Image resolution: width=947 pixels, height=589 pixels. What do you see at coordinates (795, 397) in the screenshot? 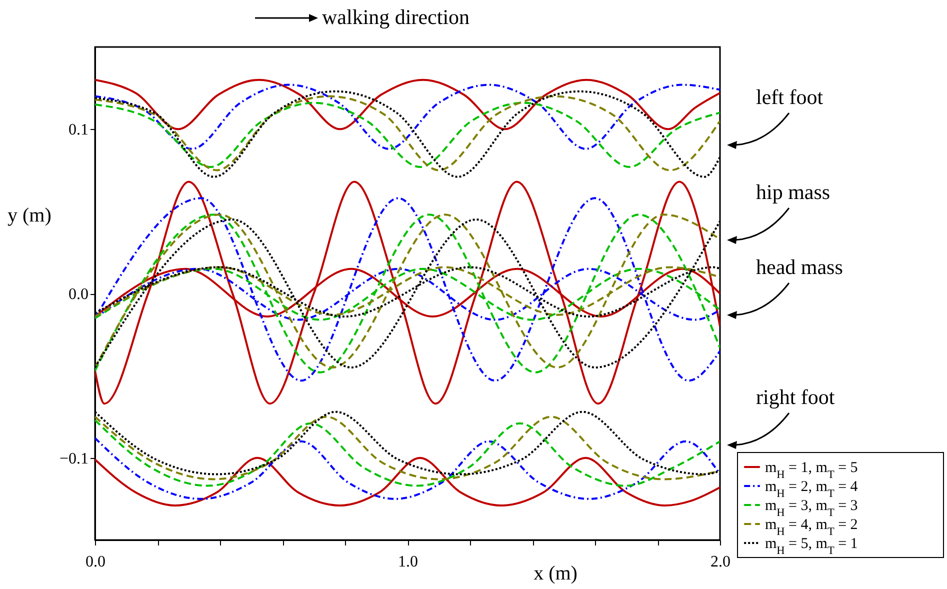
I see `text: right foot` at bounding box center [795, 397].